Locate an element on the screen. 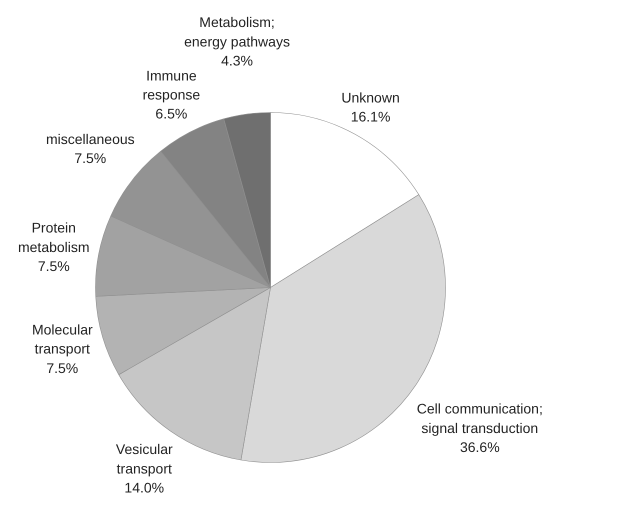 The height and width of the screenshot is (515, 642). slice-label: Protein metabolism is located at coordinates (54, 237).